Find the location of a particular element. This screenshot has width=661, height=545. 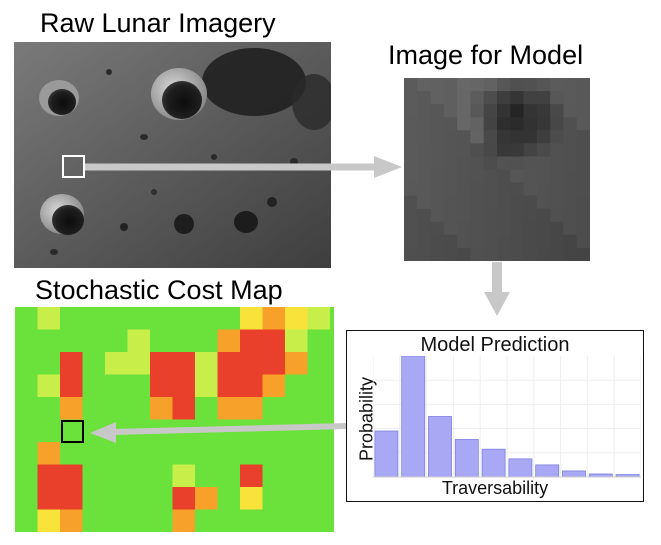

cost-map-title: Stochastic Cost Map is located at coordinates (159, 290).